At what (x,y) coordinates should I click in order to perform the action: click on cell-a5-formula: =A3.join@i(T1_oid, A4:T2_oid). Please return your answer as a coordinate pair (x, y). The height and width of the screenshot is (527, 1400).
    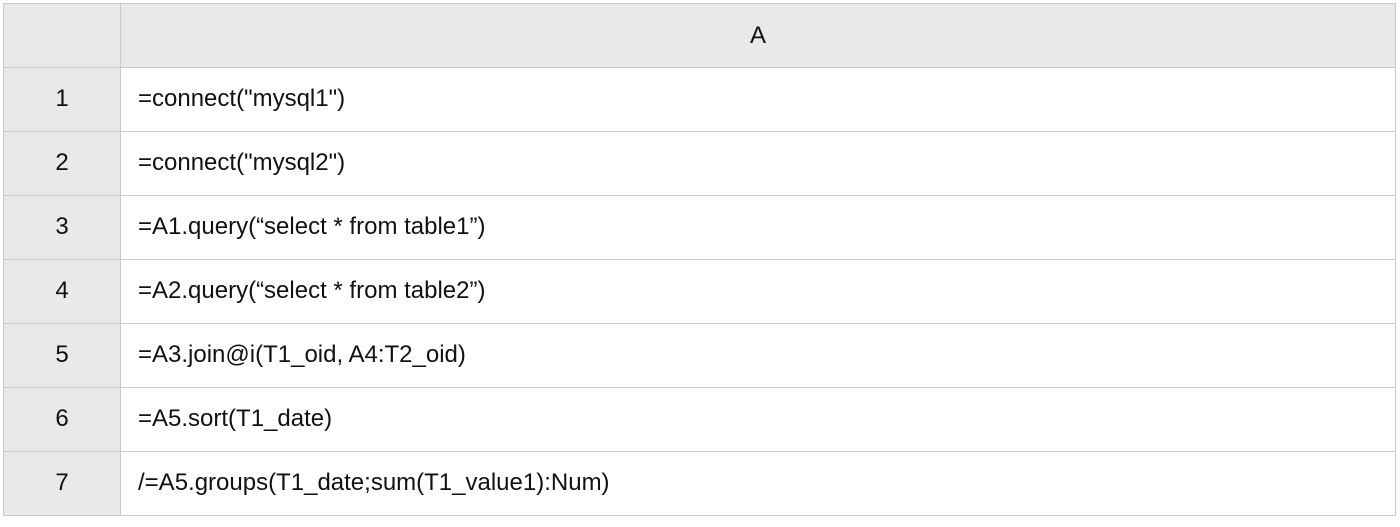
    Looking at the image, I should click on (302, 354).